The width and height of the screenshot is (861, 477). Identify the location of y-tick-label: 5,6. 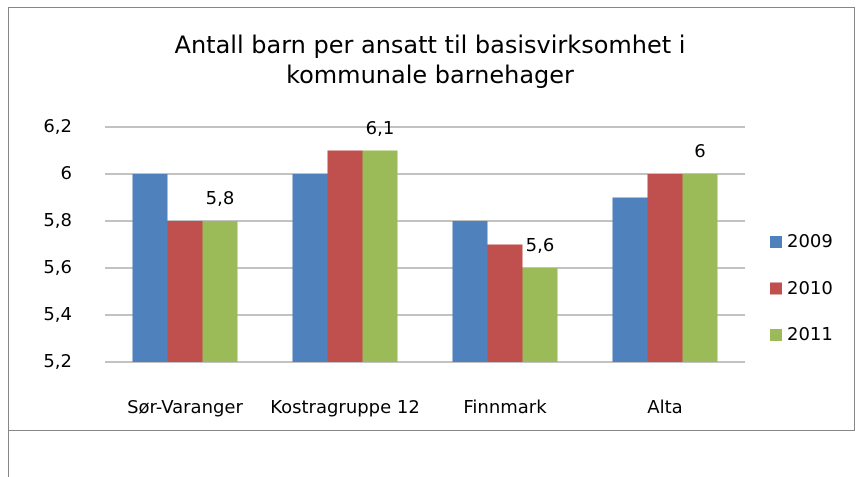
(57, 267).